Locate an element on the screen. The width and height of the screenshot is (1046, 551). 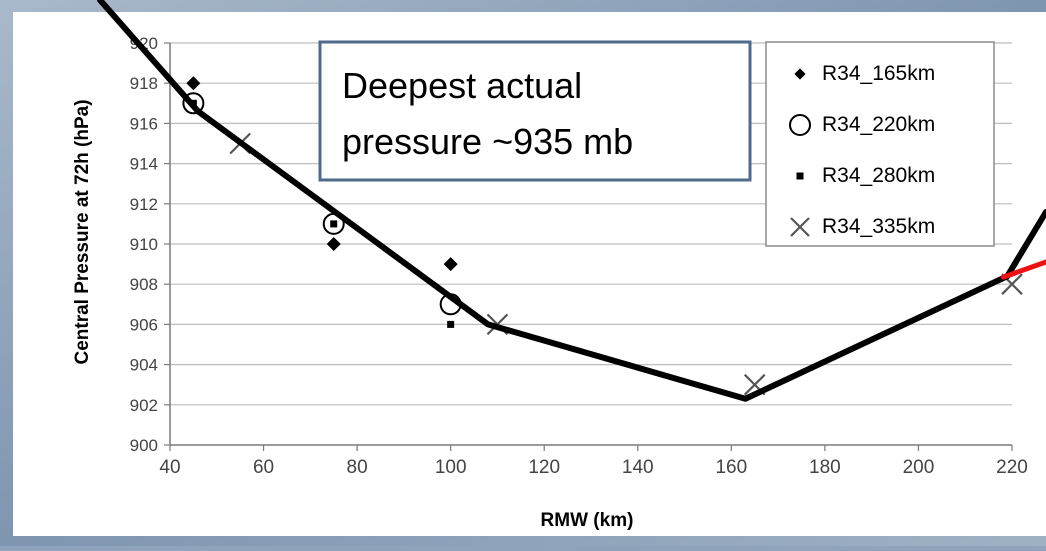
y-tick-label: 916 is located at coordinates (144, 123).